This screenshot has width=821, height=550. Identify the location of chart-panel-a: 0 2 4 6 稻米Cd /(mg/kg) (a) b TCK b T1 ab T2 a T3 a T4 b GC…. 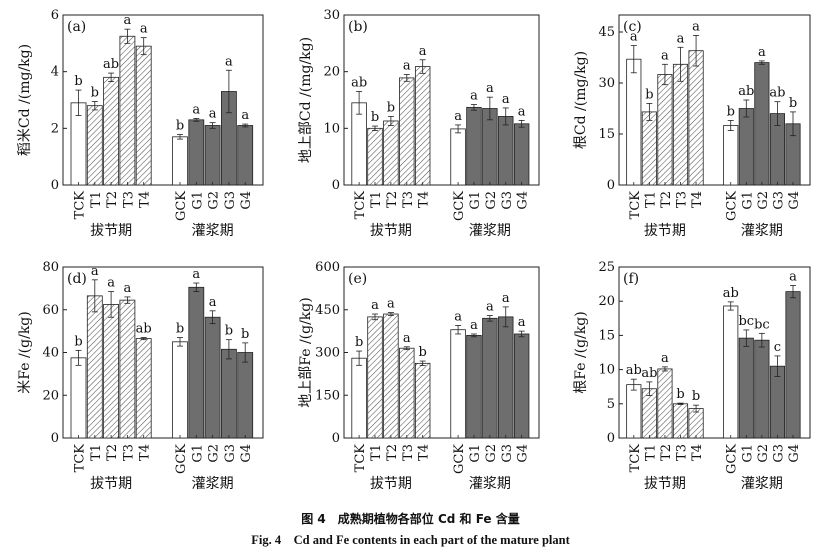
(140, 123).